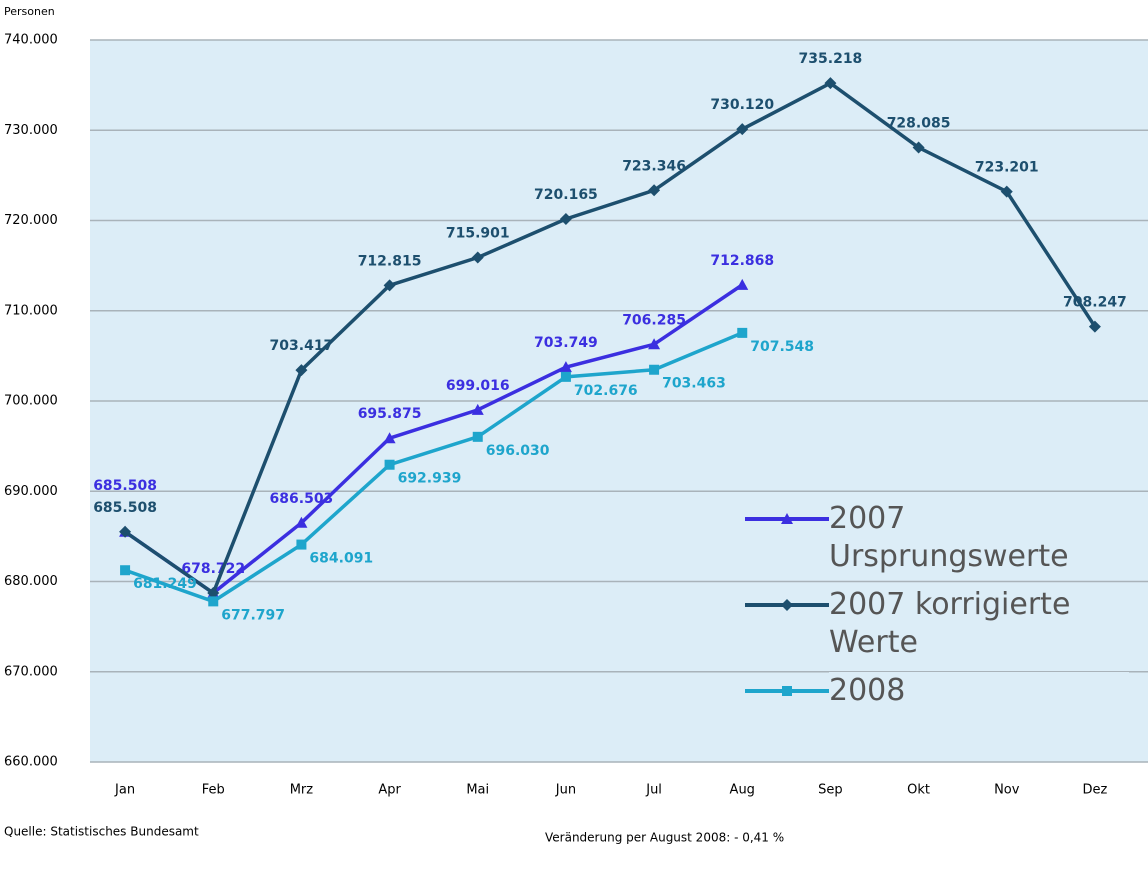 Image resolution: width=1148 pixels, height=869 pixels. Describe the element at coordinates (31, 40) in the screenshot. I see `y-tick-label: 740.000` at that location.